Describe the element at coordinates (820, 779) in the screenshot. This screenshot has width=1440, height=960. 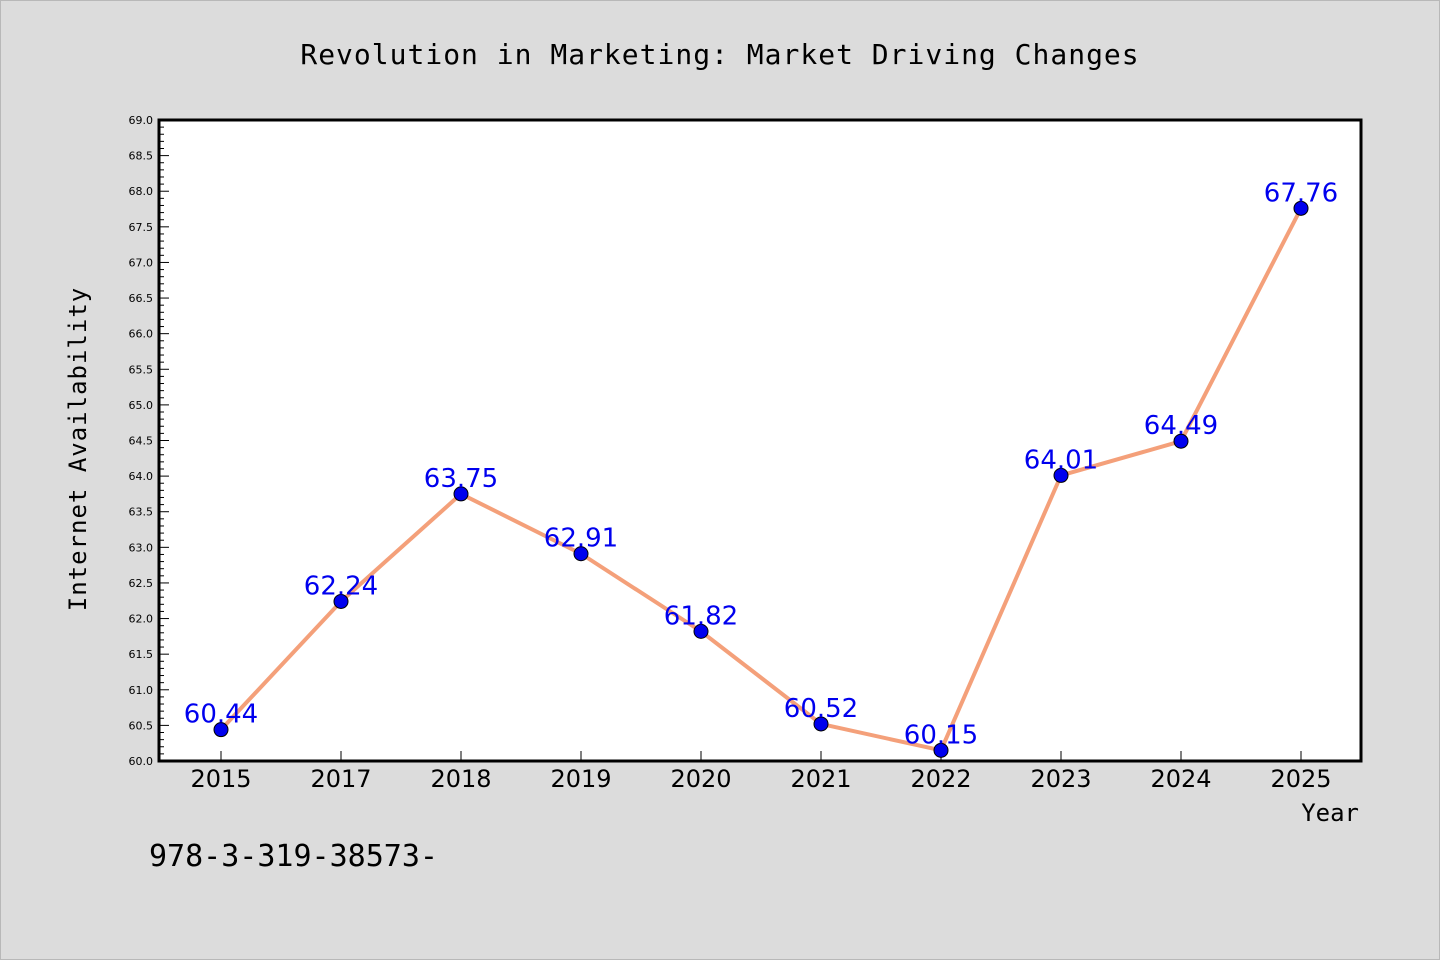
I see `x-tick-label: 2021` at that location.